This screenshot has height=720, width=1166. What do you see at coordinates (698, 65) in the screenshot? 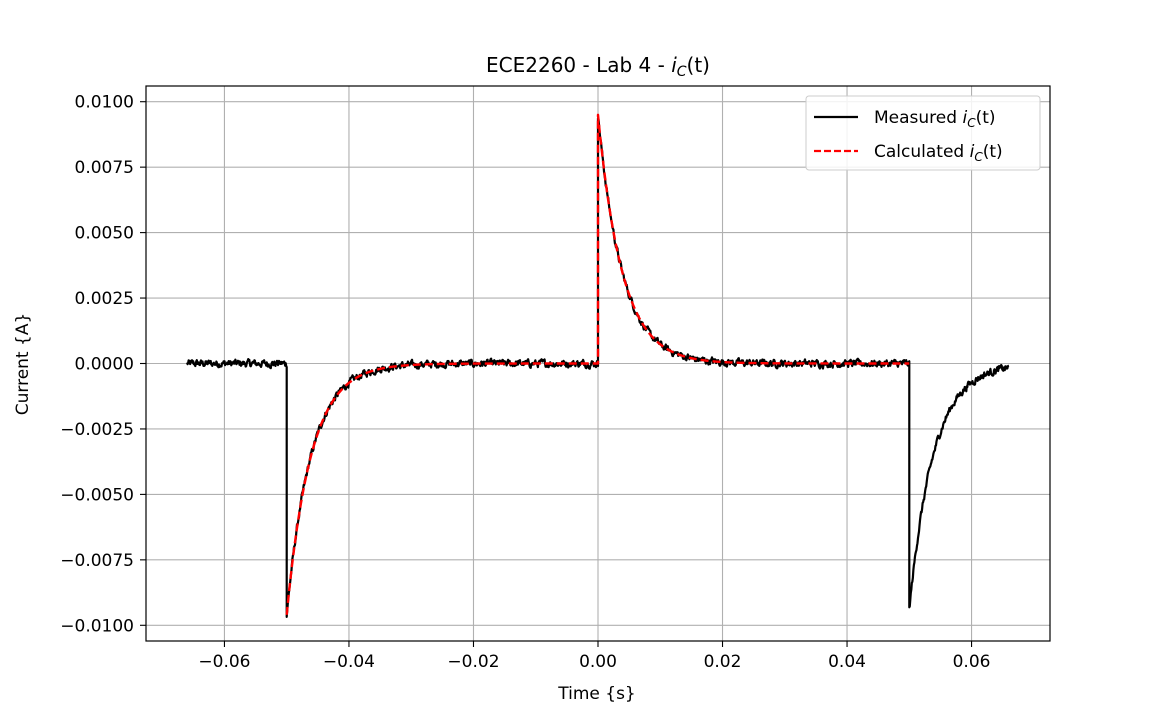
I see `chart-title-math-suffix: (t)` at bounding box center [698, 65].